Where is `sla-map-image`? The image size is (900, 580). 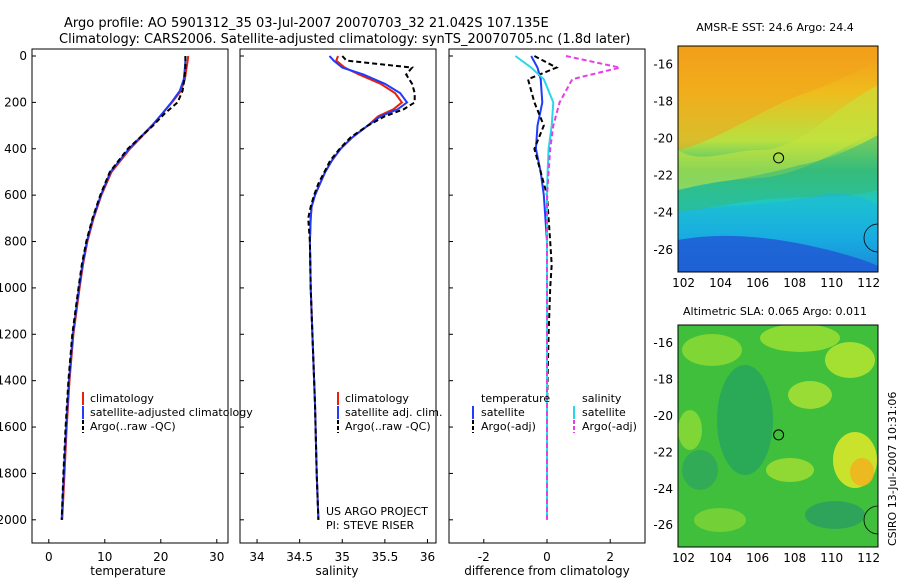 sla-map-image is located at coordinates (778, 436).